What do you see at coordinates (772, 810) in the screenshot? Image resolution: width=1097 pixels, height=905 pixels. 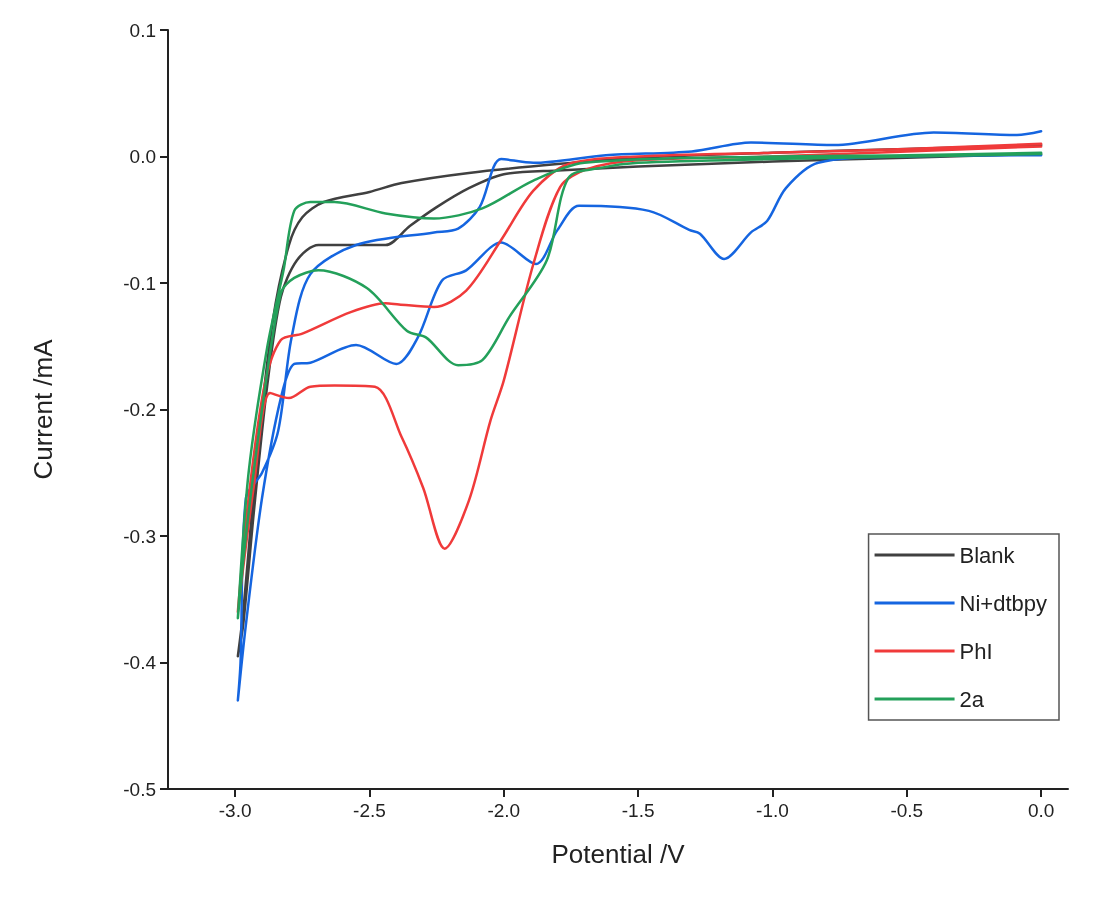 I see `x-tick-label: -1.0` at bounding box center [772, 810].